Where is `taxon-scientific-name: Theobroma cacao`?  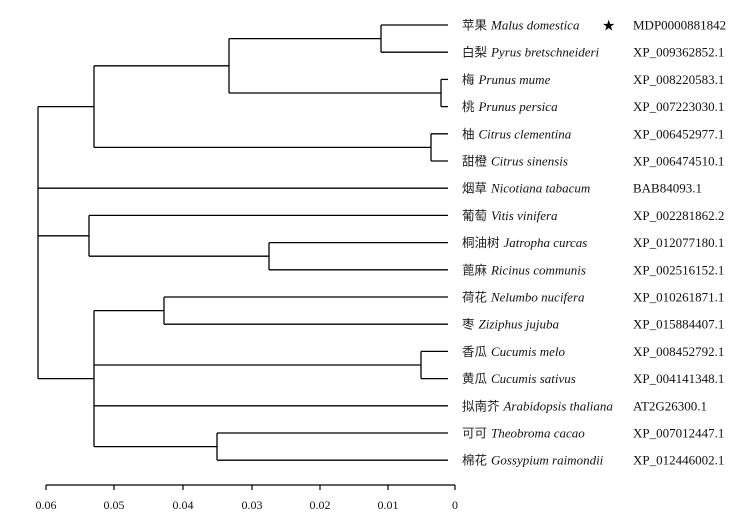
taxon-scientific-name: Theobroma cacao is located at coordinates (538, 433).